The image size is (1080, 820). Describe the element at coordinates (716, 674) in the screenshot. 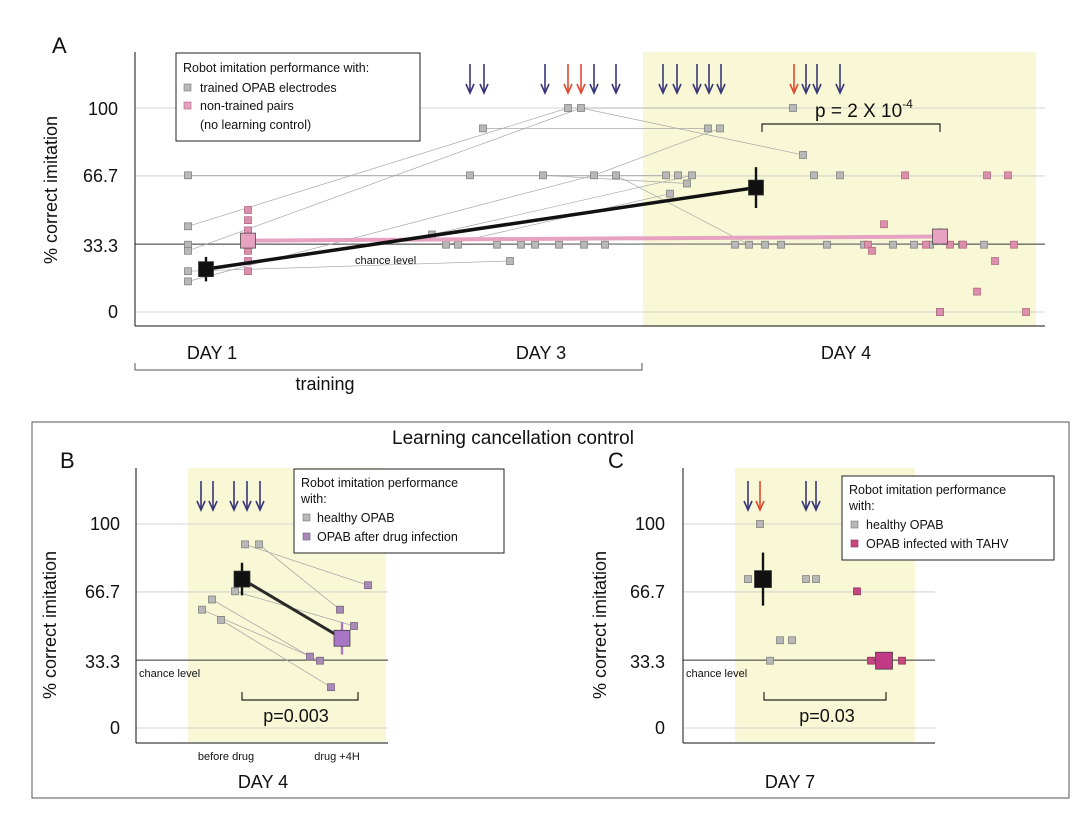

I see `panel-c-chance-label: chance level` at that location.